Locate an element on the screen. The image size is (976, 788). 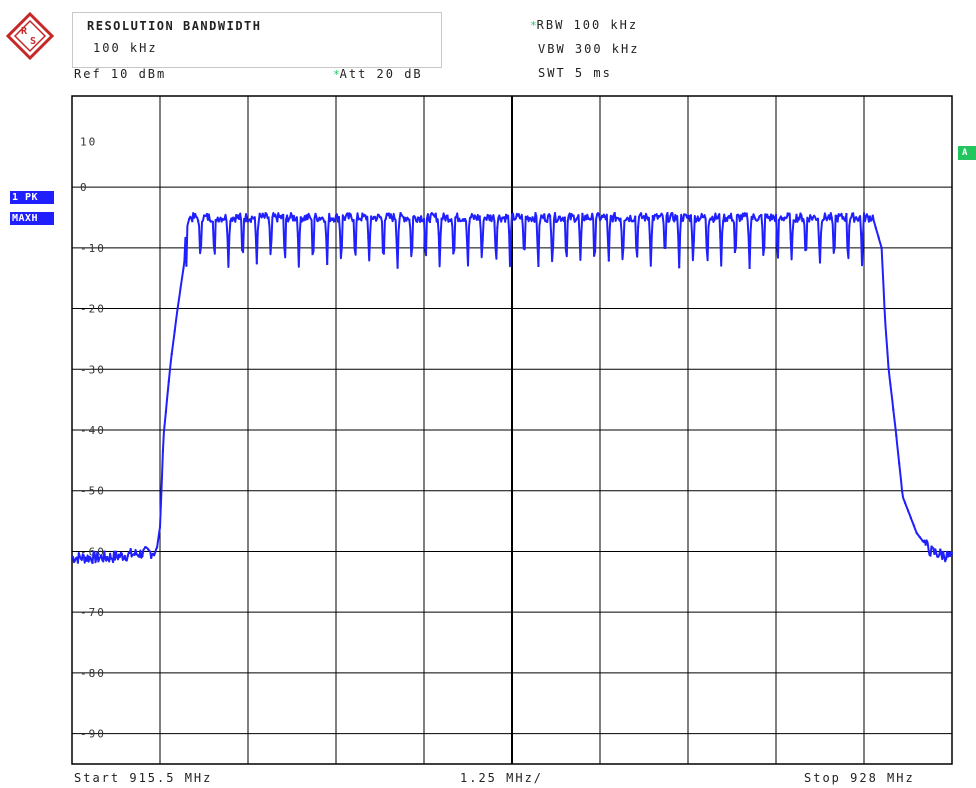
display-marker-tag: A is located at coordinates (967, 153).